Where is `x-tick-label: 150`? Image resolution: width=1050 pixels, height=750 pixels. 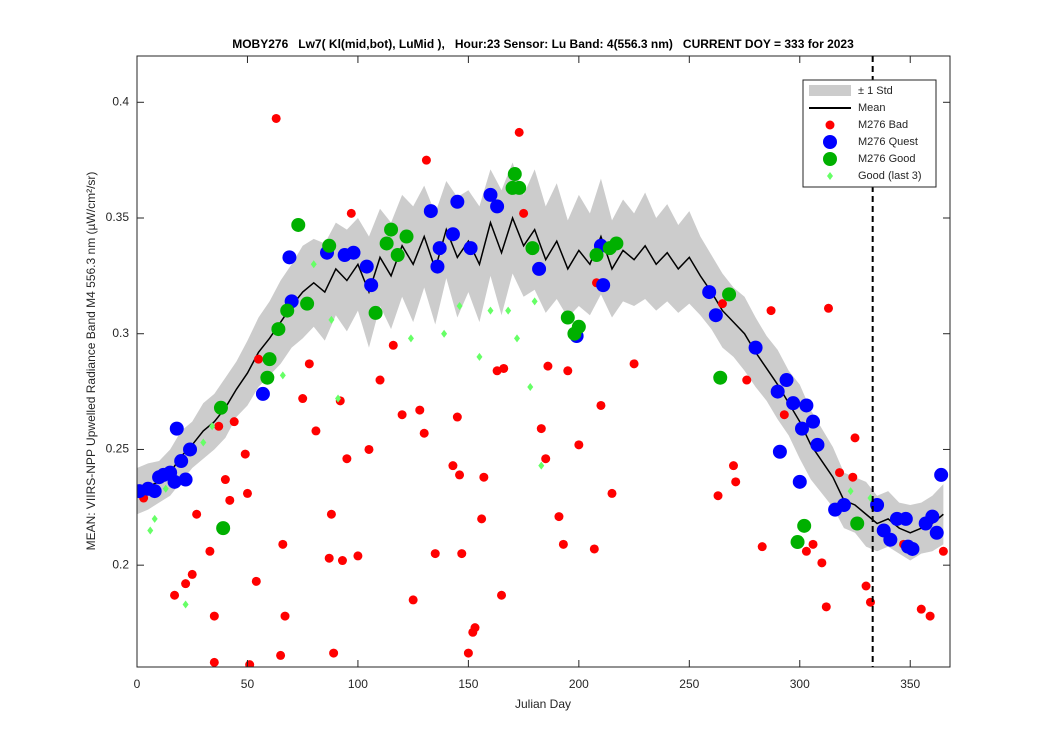
x-tick-label: 150 is located at coordinates (468, 684).